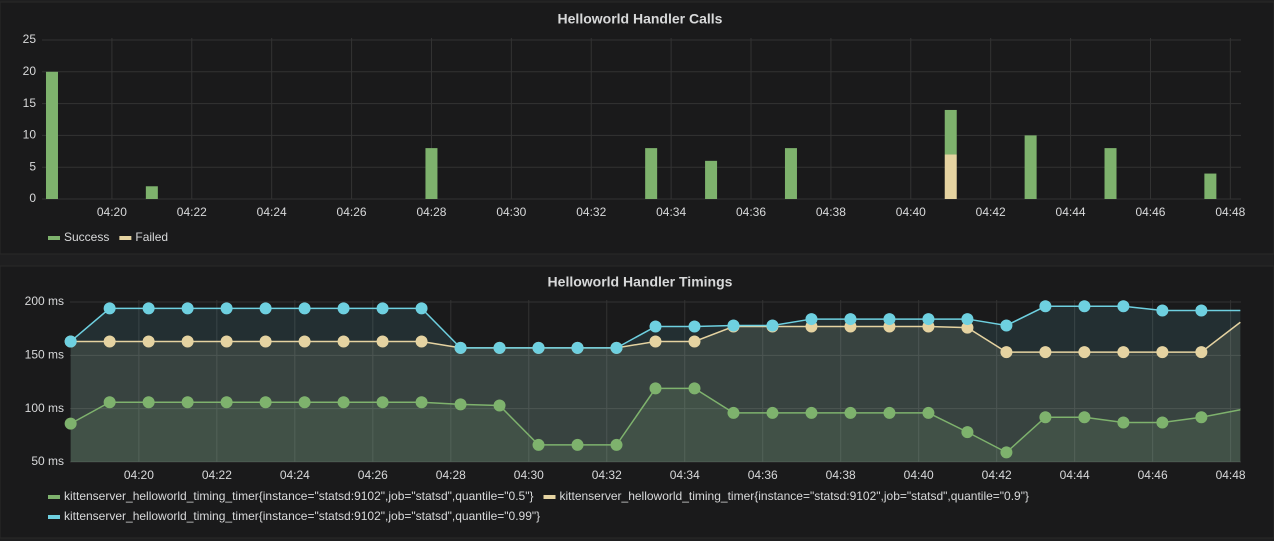 Image resolution: width=1274 pixels, height=541 pixels. Describe the element at coordinates (272, 212) in the screenshot. I see `x-tick-label: 04:24` at that location.